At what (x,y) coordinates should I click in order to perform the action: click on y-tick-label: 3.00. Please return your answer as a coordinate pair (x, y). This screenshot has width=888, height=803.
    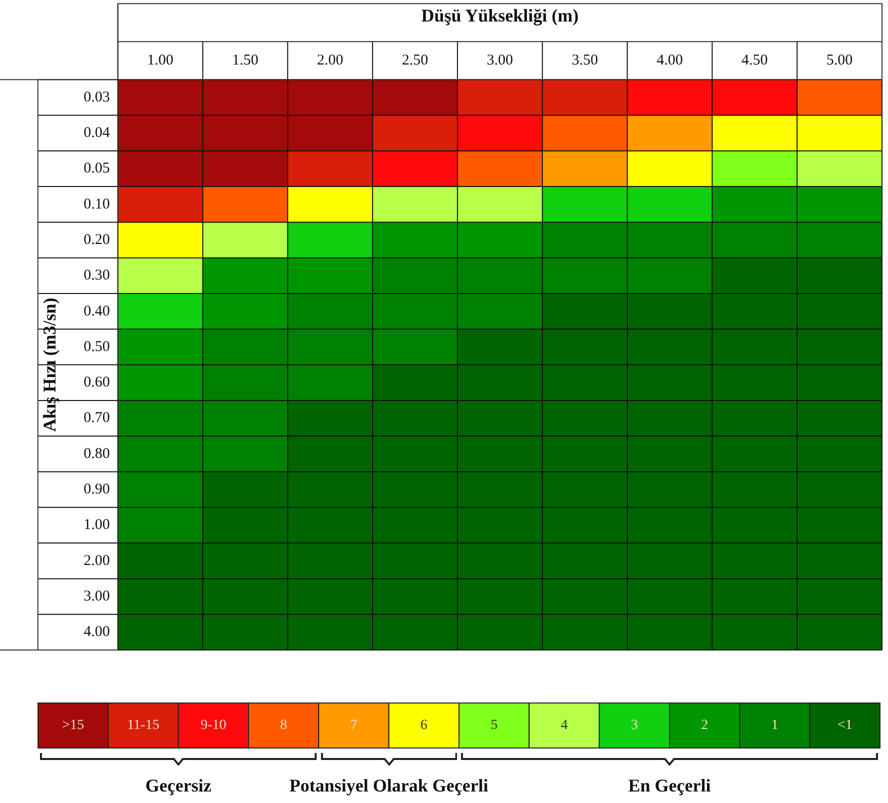
    Looking at the image, I should click on (97, 596).